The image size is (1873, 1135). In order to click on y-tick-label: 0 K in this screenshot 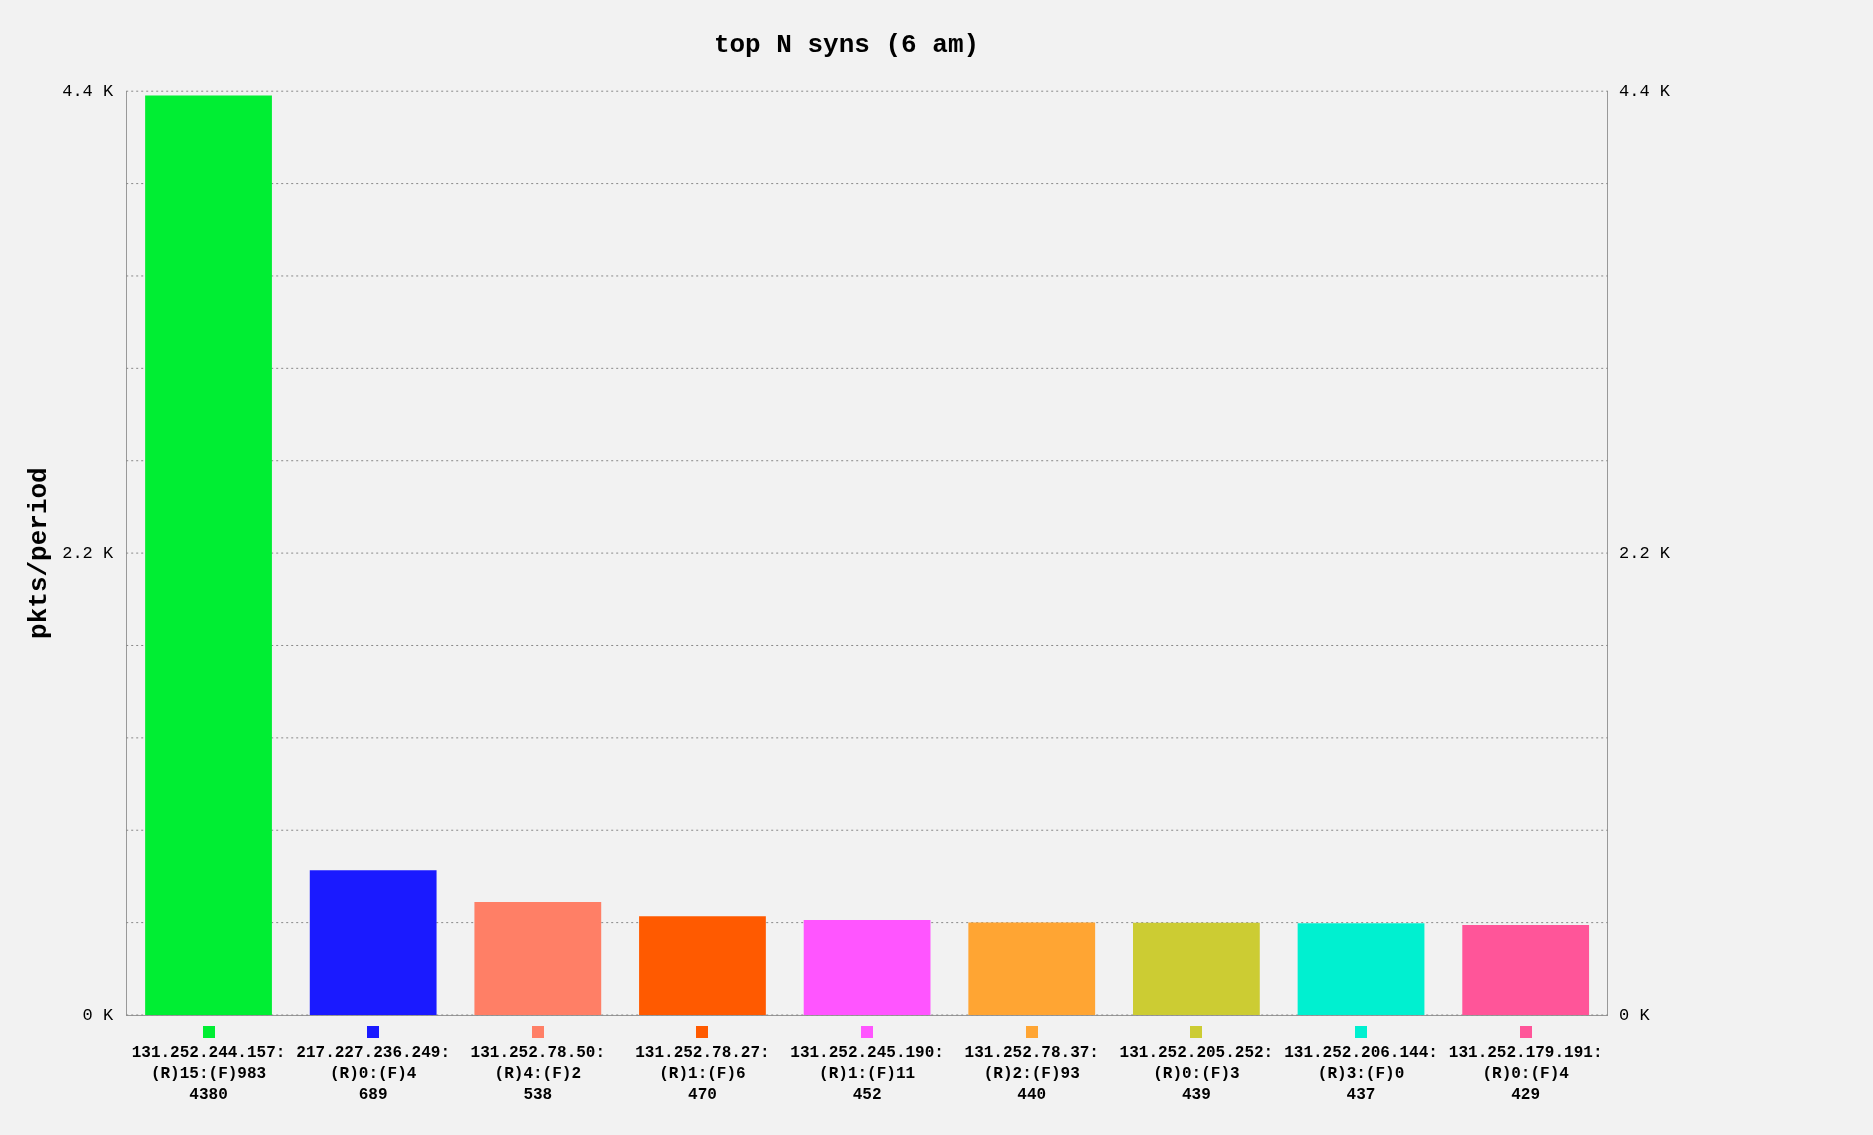, I will do `click(98, 1015)`.